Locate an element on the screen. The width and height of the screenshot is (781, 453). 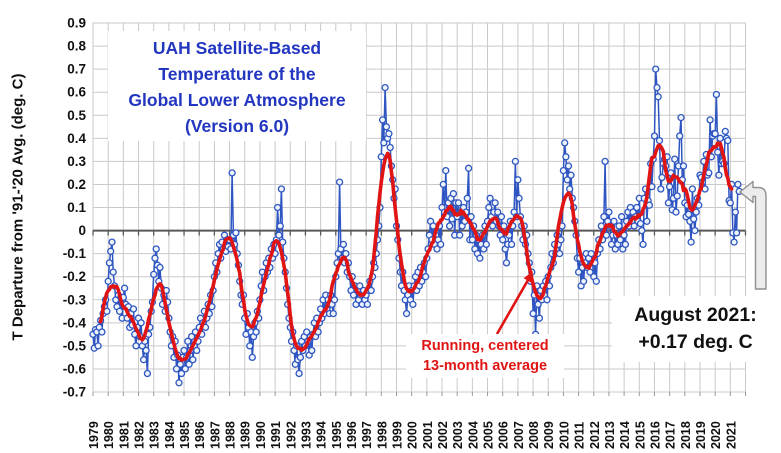
x-tick-label: 1997 is located at coordinates (367, 435).